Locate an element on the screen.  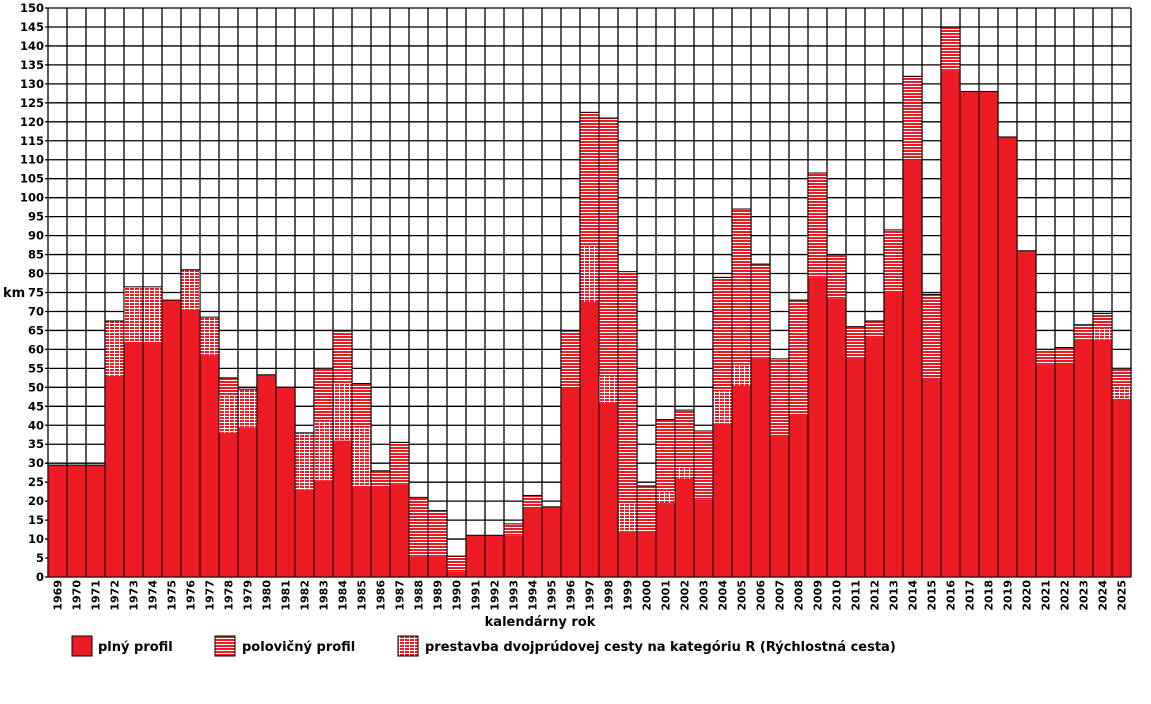
y-tick-label: 5 is located at coordinates (40, 558).